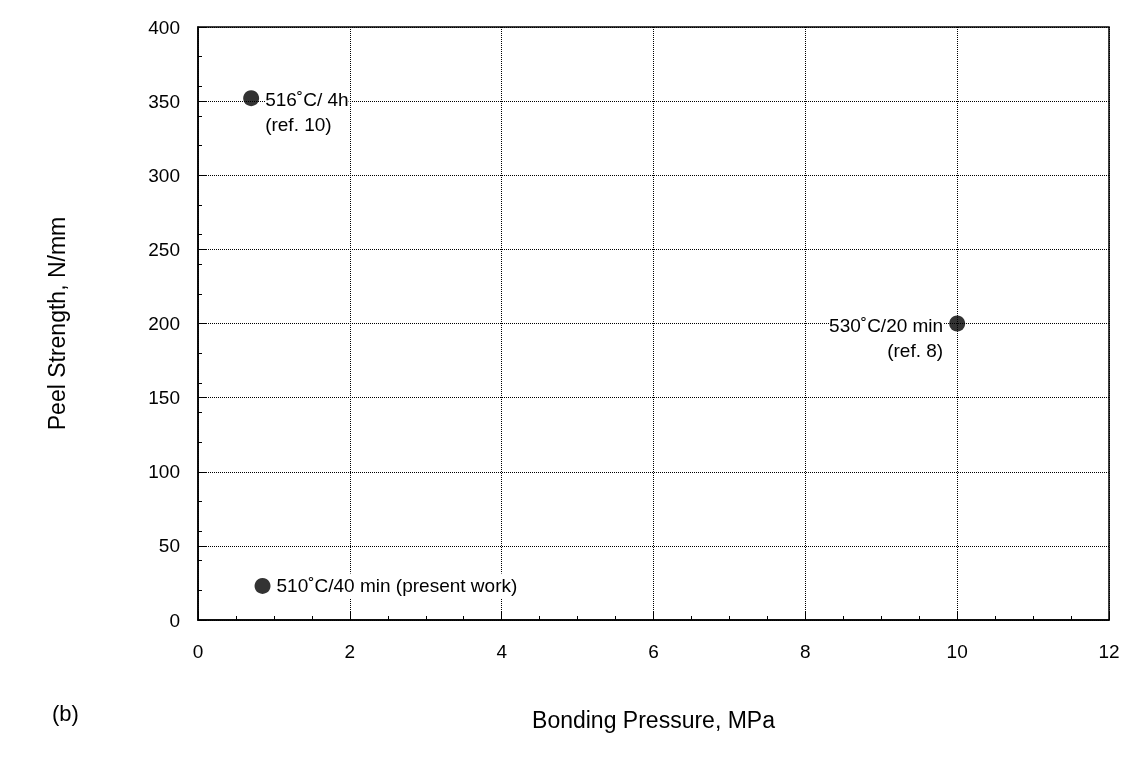  Describe the element at coordinates (164, 398) in the screenshot. I see `y-tick-label: 150` at that location.